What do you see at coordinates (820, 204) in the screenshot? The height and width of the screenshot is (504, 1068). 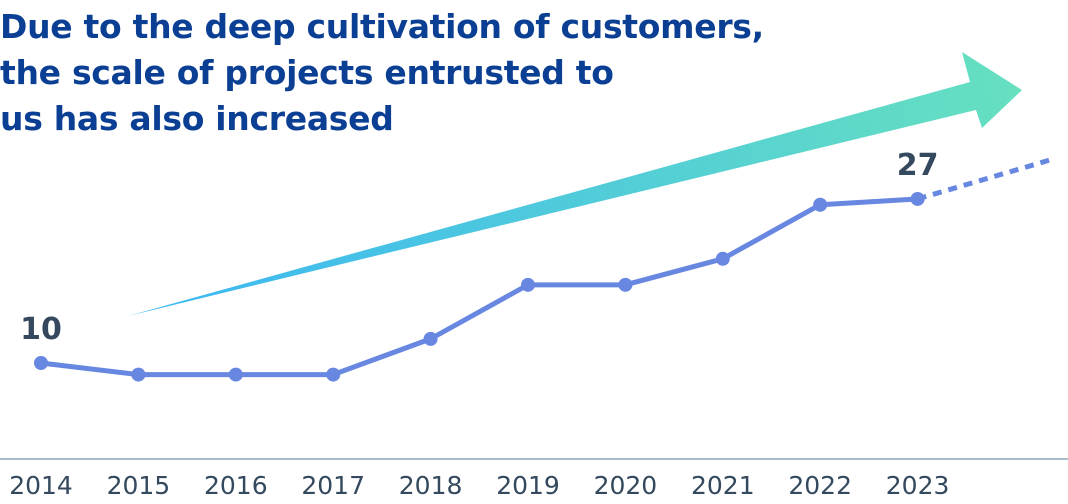 I see `data-point-2022` at bounding box center [820, 204].